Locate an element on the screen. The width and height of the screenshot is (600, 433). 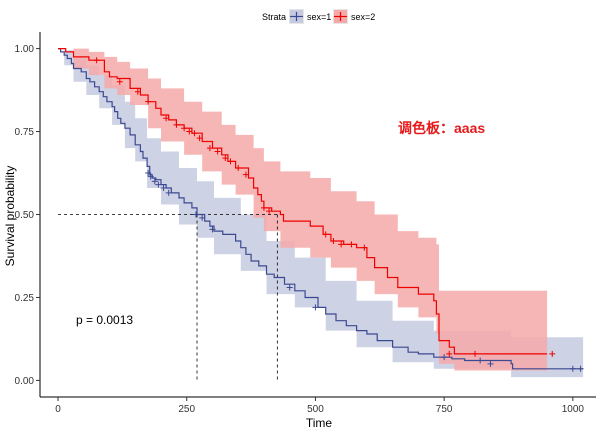
median-reference-lines is located at coordinates (168, 297).